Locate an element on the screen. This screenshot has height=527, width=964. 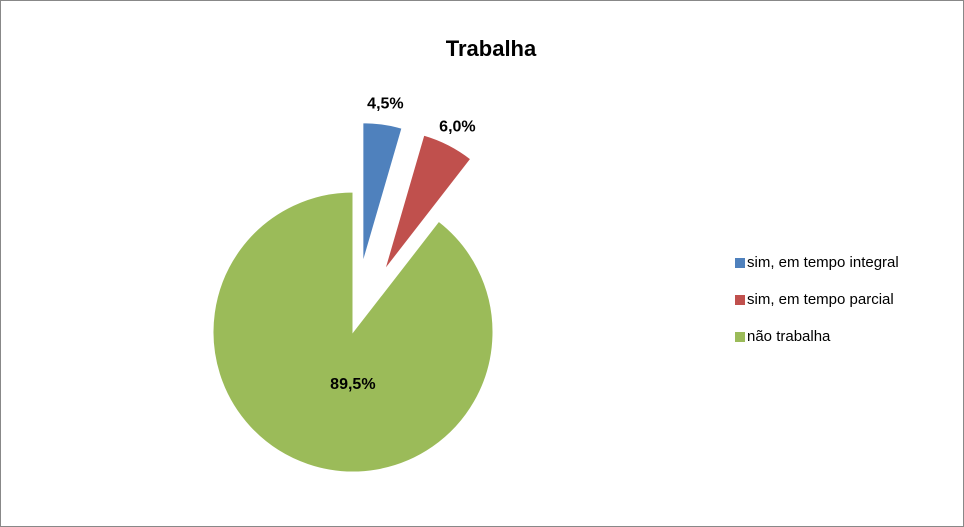
legend-label: sim, em tempo parcial is located at coordinates (820, 299).